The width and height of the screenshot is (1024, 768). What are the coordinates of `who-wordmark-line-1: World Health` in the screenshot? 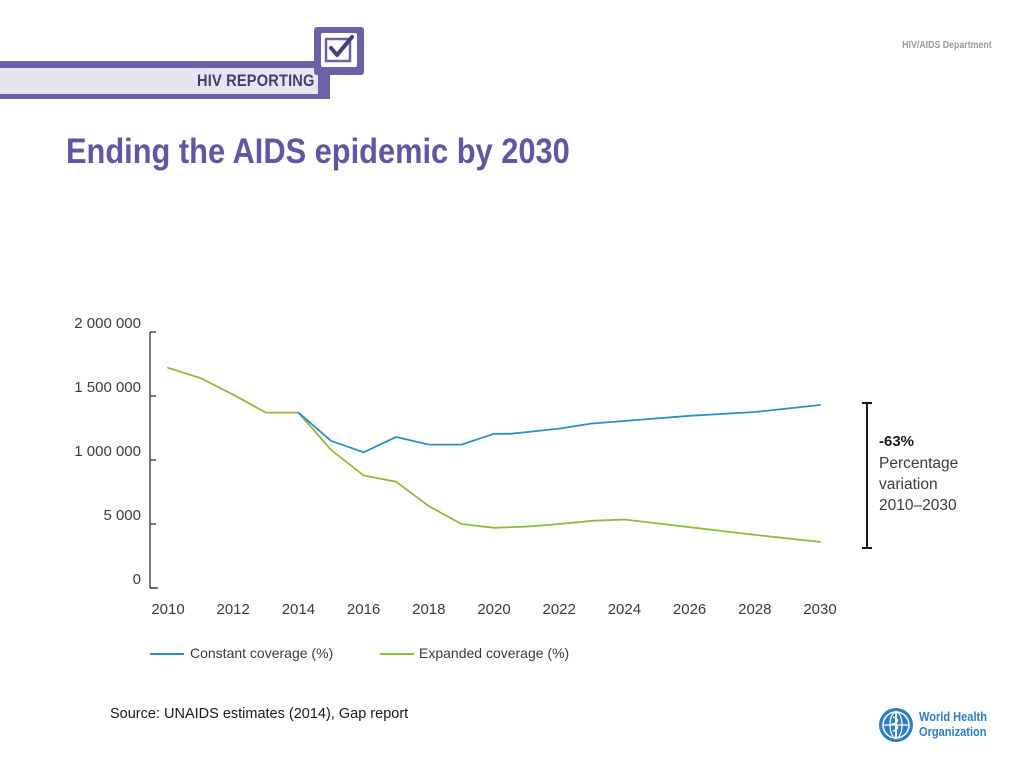 It's located at (953, 716).